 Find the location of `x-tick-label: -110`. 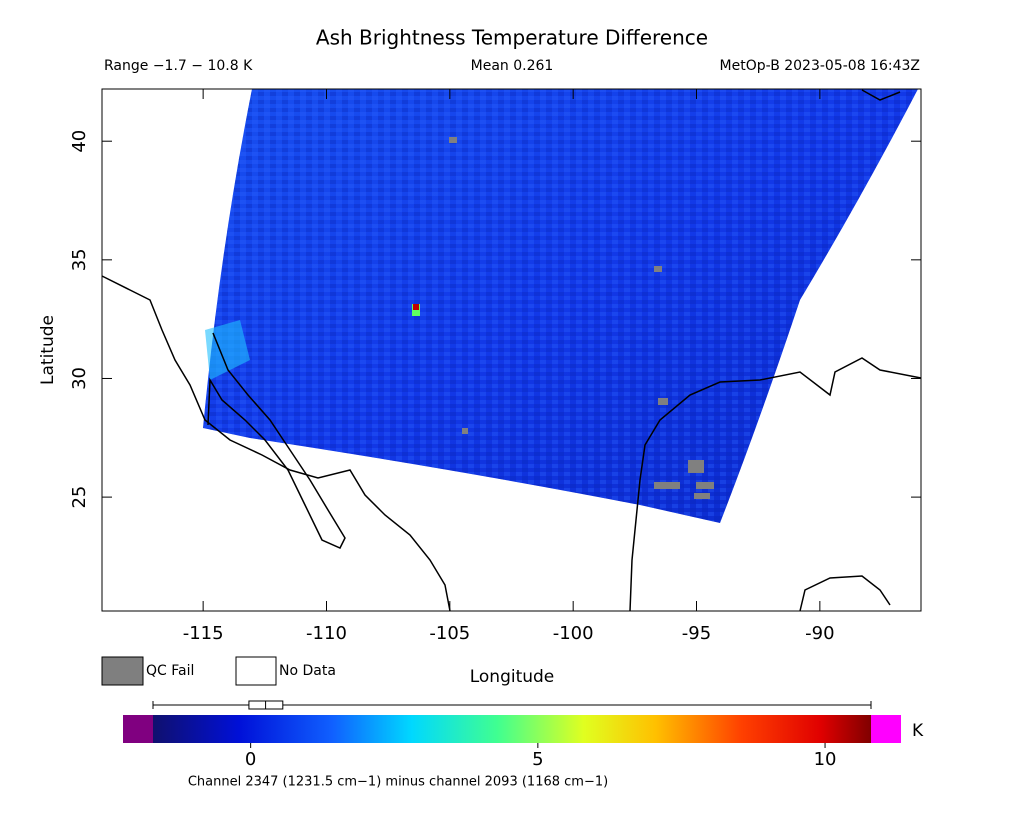

x-tick-label: -110 is located at coordinates (326, 633).